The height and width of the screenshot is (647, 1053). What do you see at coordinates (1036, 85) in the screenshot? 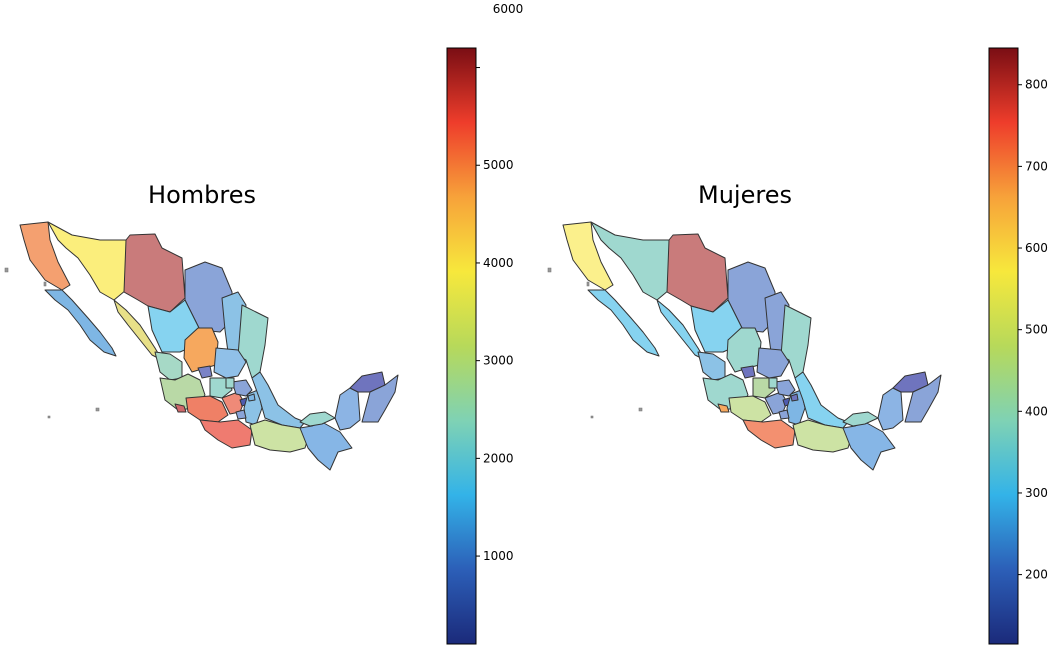
I see `colorbar-tick-label: 800` at bounding box center [1036, 85].